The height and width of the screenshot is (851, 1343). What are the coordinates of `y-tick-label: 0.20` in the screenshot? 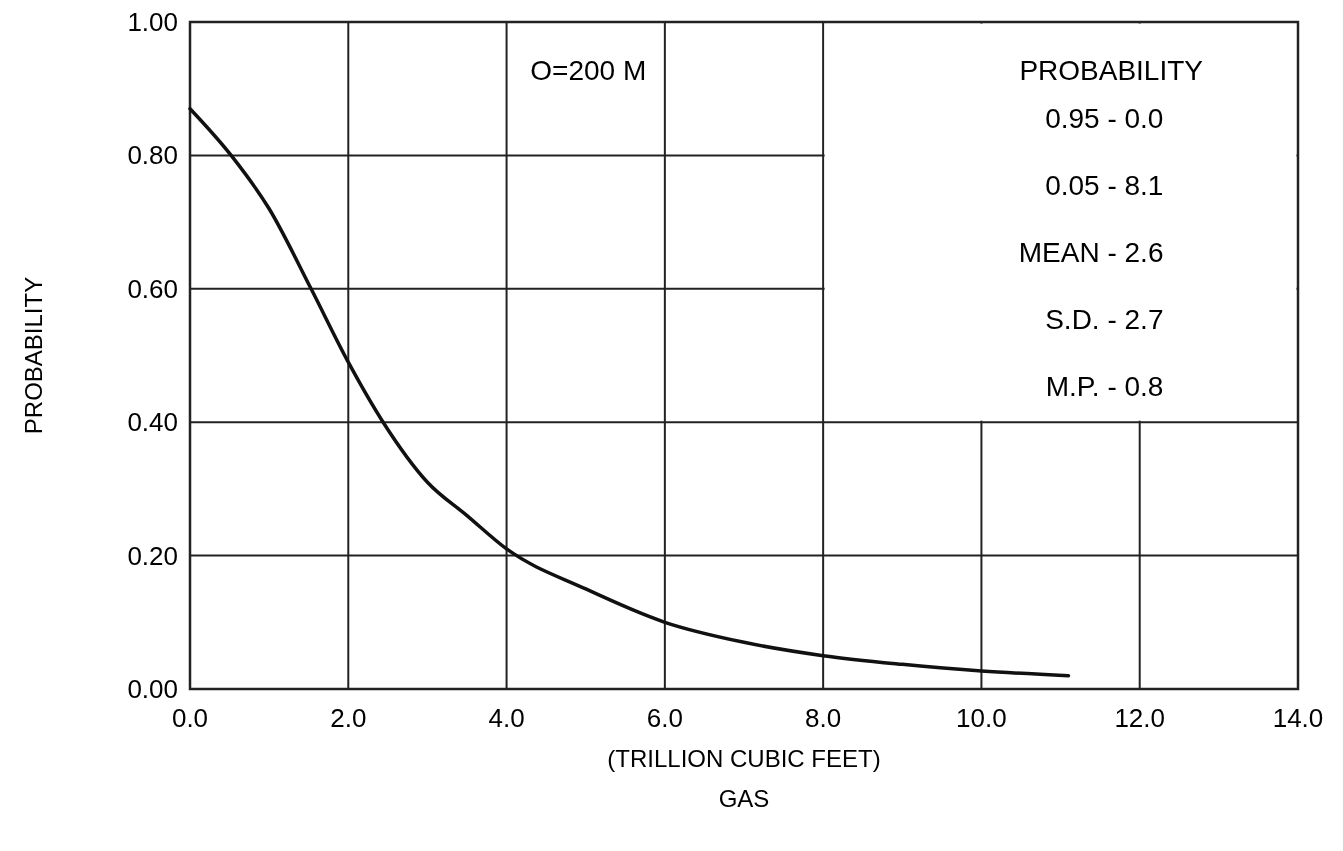 It's located at (152, 555).